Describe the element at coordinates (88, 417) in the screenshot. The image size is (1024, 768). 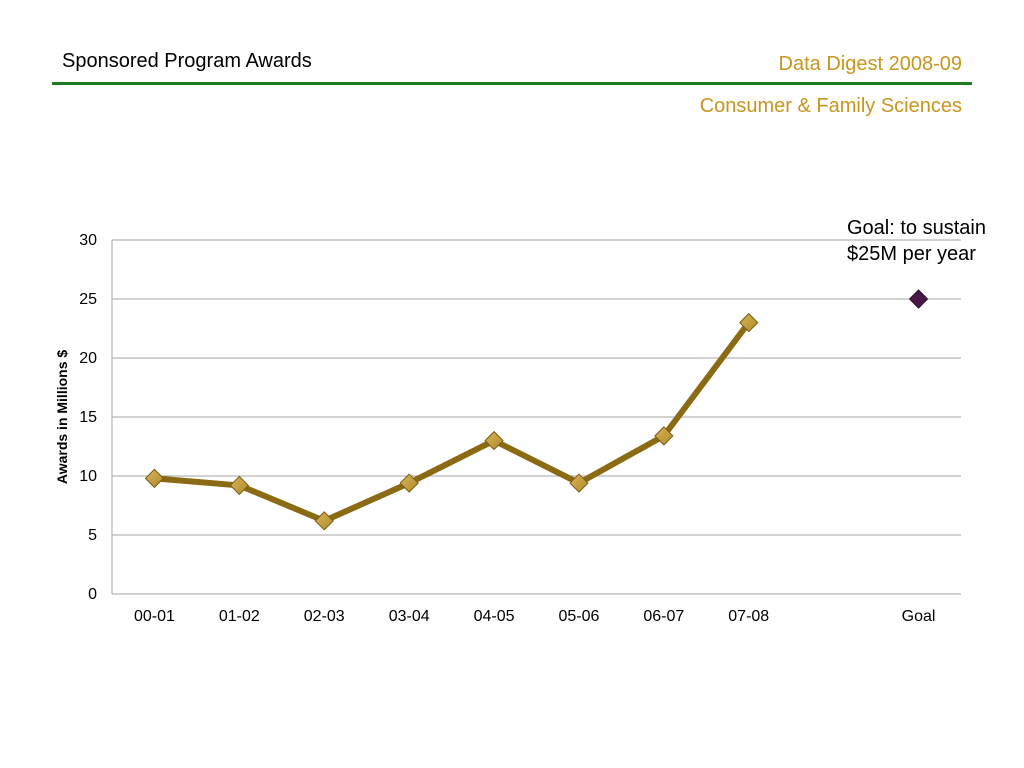
I see `y-tick-label: 15` at that location.